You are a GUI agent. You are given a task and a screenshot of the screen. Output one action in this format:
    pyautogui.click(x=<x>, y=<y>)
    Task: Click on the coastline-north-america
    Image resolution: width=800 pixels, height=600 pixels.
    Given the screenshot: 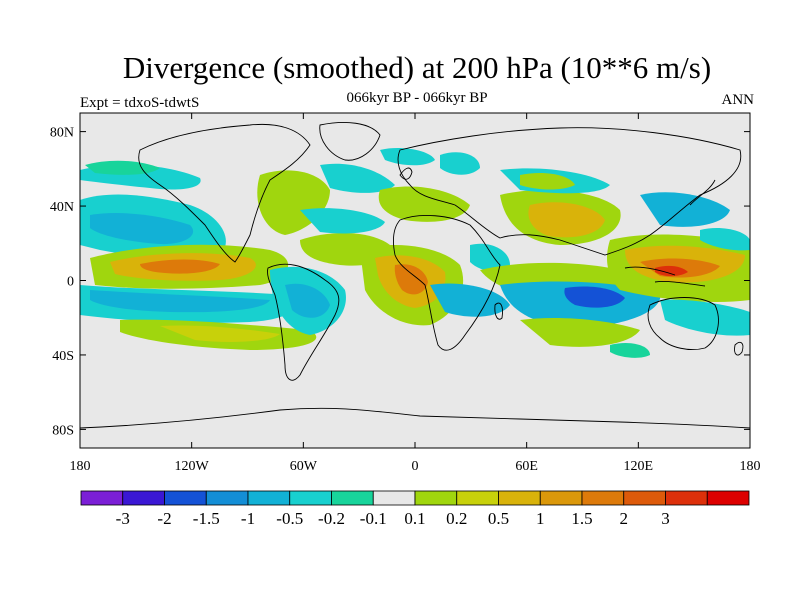 What is the action you would take?
    pyautogui.click(x=224, y=193)
    